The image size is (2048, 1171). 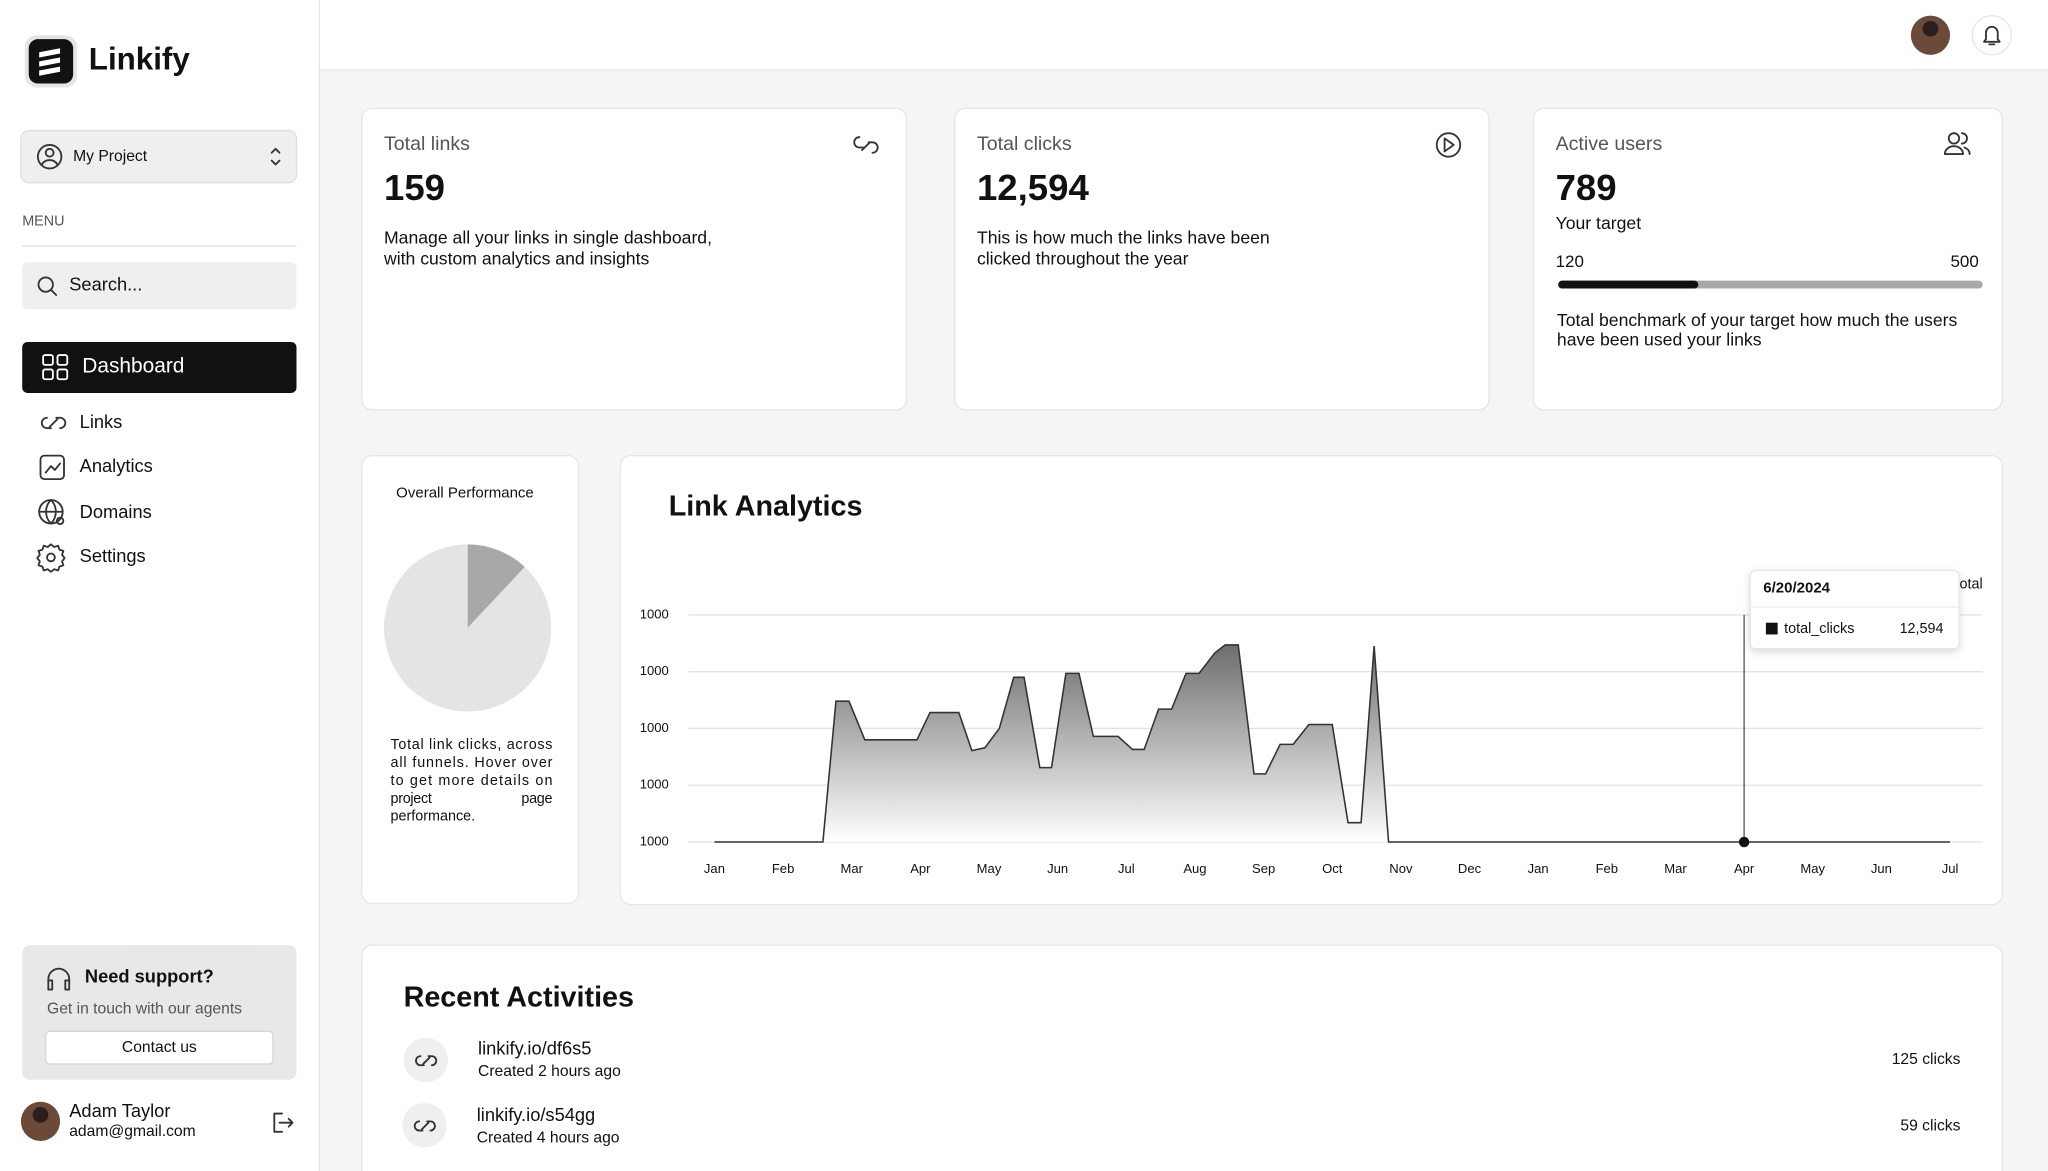 I want to click on nav-item: Analytics, so click(x=116, y=465).